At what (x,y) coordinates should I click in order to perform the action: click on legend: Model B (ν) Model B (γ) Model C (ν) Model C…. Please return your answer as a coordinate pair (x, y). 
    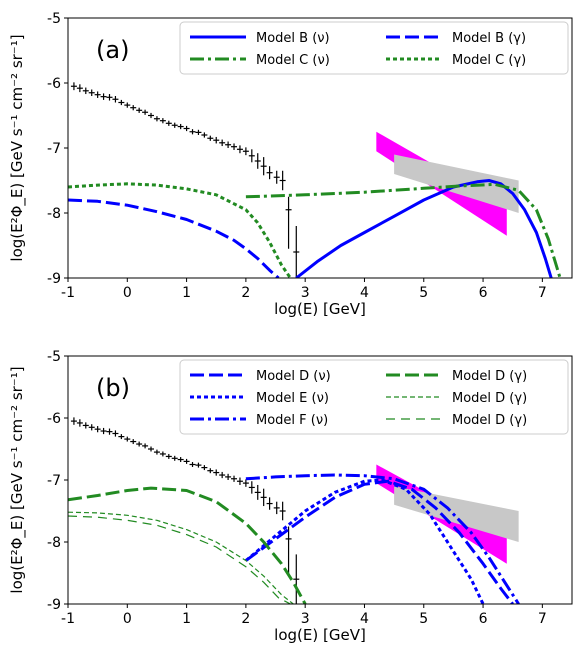
    Looking at the image, I should click on (374, 48).